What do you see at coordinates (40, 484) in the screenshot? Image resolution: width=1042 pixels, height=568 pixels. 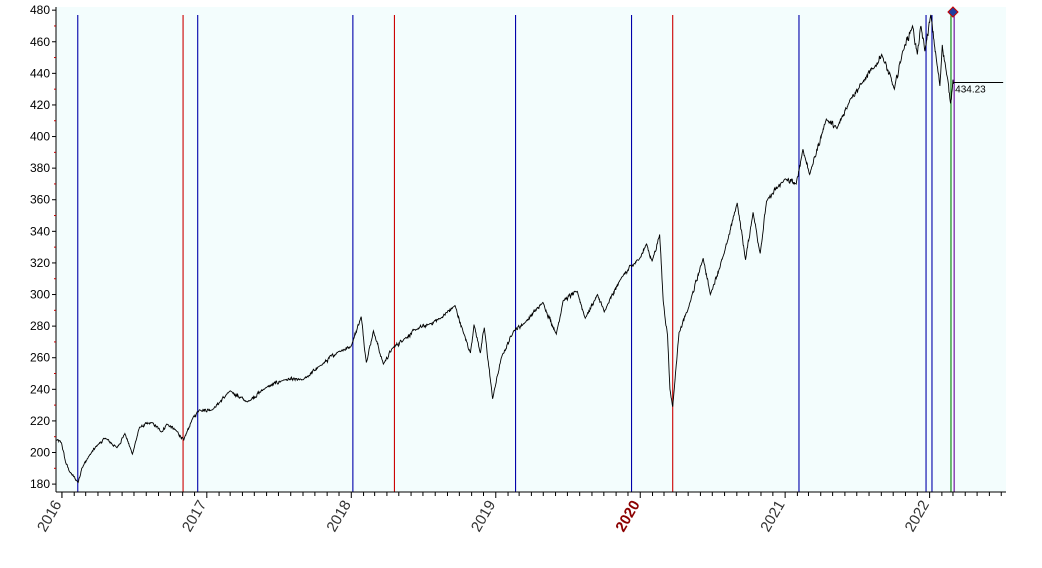 I see `y-tick-label: 180` at bounding box center [40, 484].